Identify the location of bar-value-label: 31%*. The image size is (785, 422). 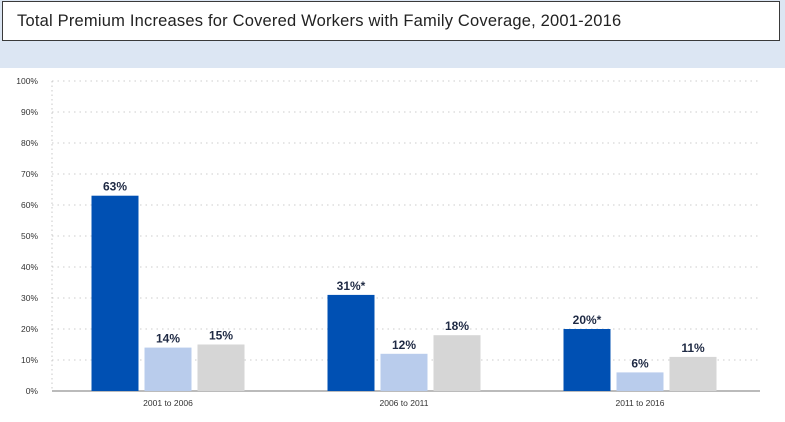
(351, 286).